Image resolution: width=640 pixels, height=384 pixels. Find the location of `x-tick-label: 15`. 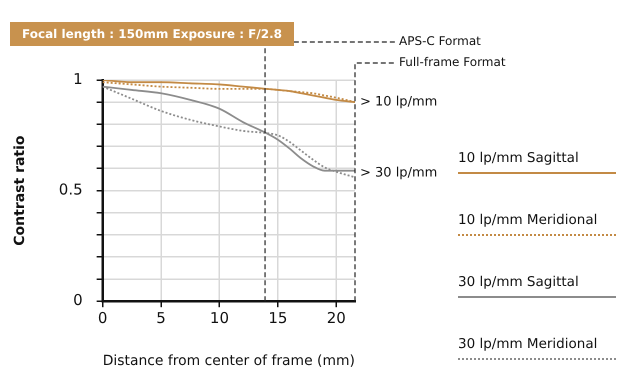

x-tick-label: 15 is located at coordinates (278, 318).